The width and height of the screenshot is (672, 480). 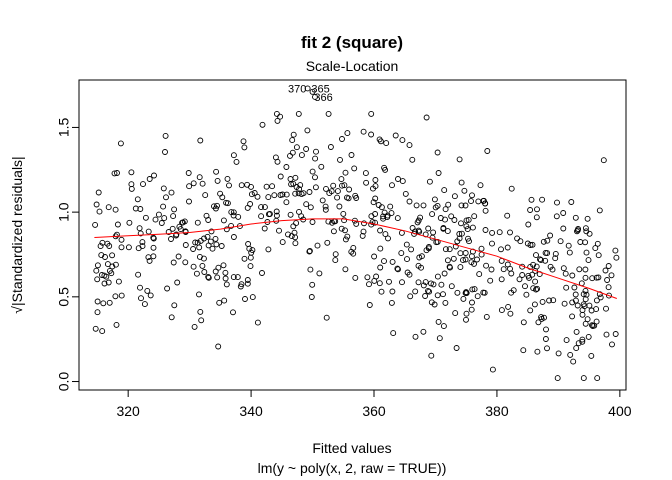 What do you see at coordinates (64, 127) in the screenshot?
I see `y-tick-label: 1.5` at bounding box center [64, 127].